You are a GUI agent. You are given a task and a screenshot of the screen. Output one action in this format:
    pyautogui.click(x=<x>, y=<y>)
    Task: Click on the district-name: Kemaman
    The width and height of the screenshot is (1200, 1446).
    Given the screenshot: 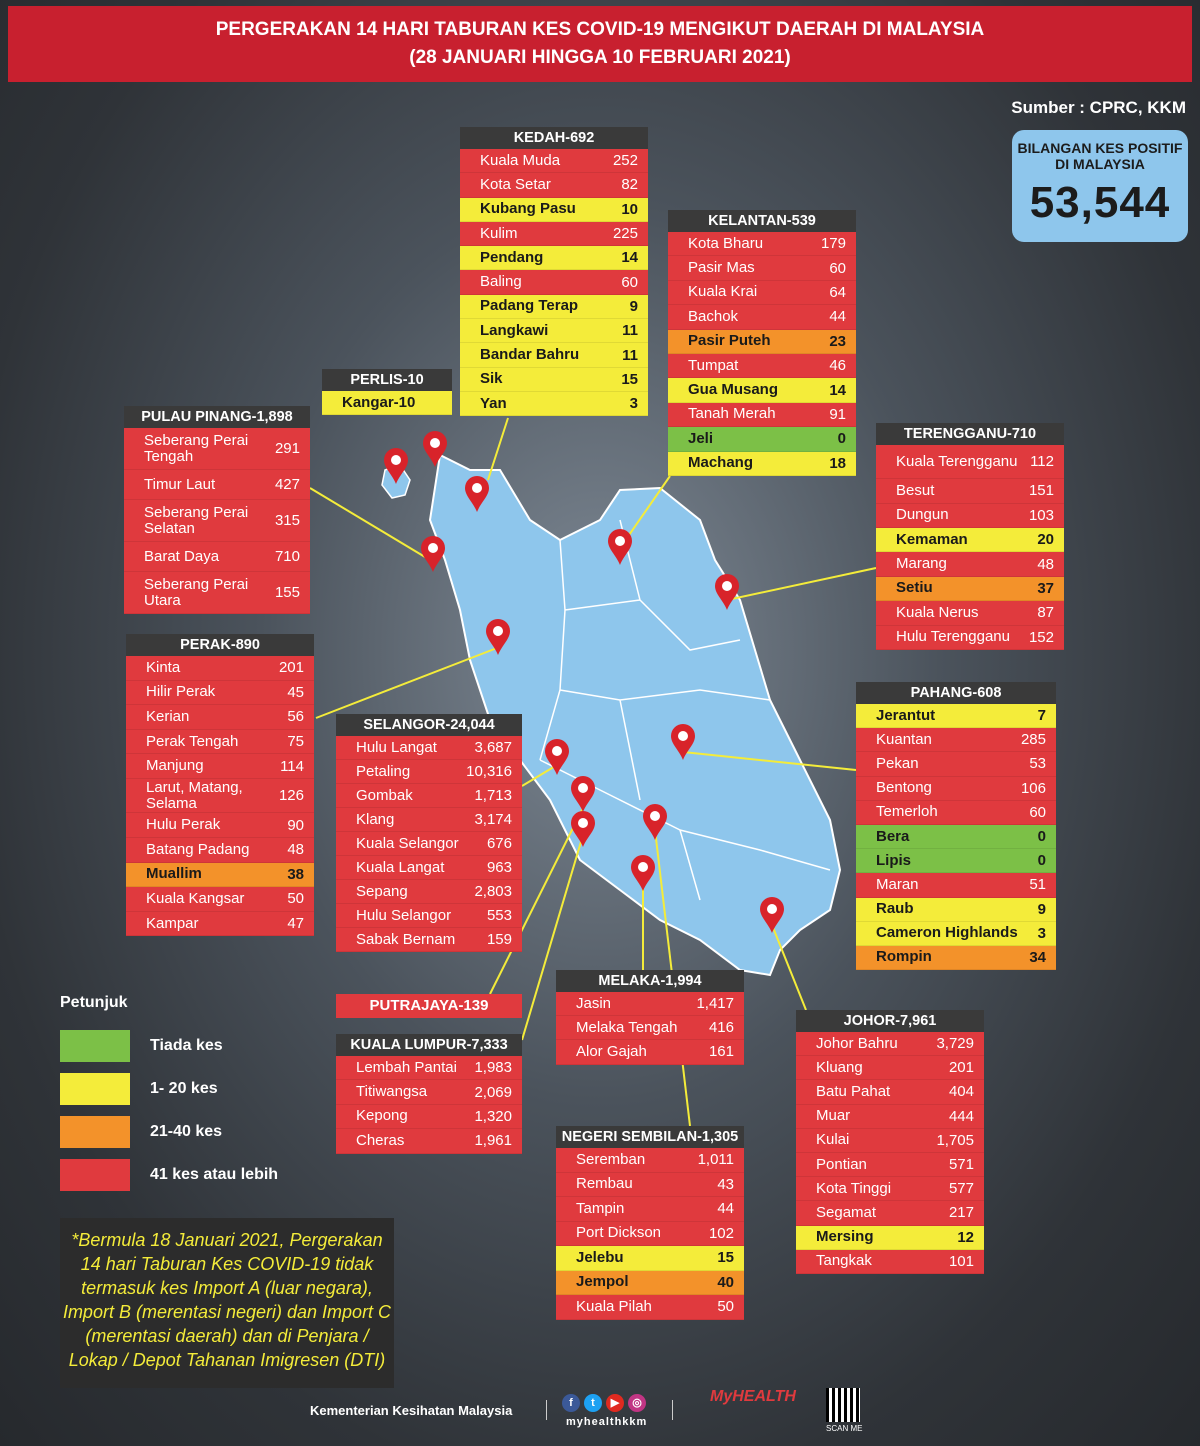 What is the action you would take?
    pyautogui.click(x=932, y=539)
    